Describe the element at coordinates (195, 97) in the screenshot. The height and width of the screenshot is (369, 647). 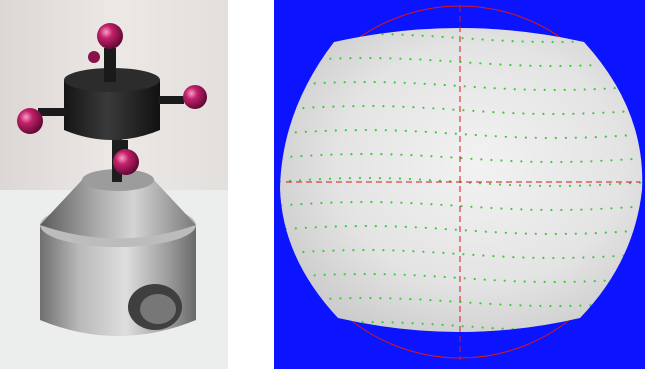
I see `ruby-ball-right` at that location.